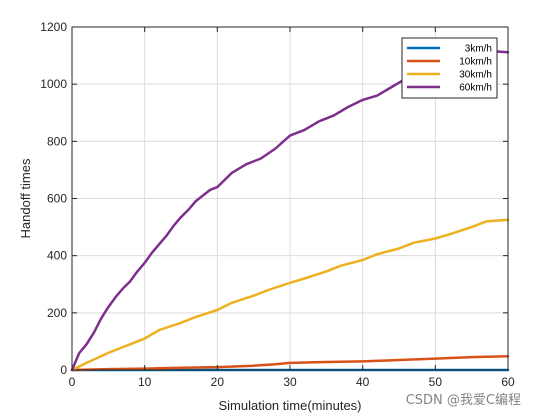 The image size is (537, 414). I want to click on x-tick-label: 50, so click(436, 382).